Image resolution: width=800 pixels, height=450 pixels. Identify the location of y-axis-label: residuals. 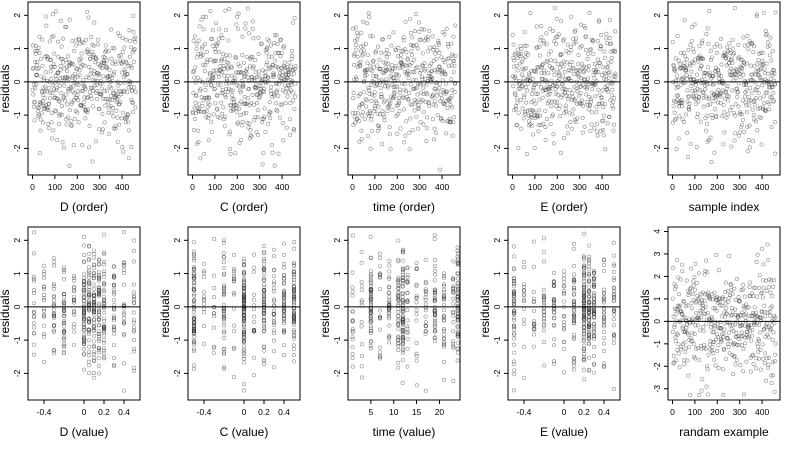
(6, 88).